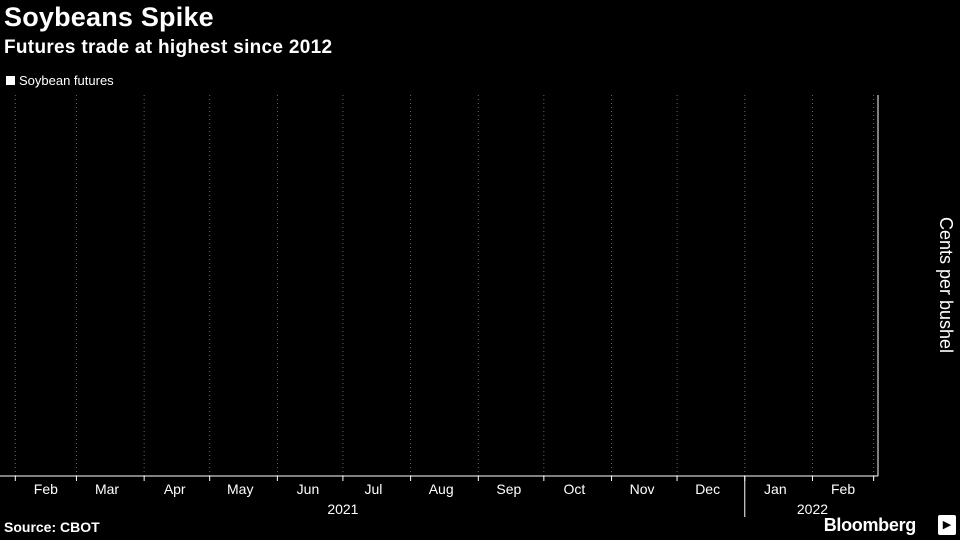 The width and height of the screenshot is (960, 540). I want to click on legend-swatch, so click(10, 80).